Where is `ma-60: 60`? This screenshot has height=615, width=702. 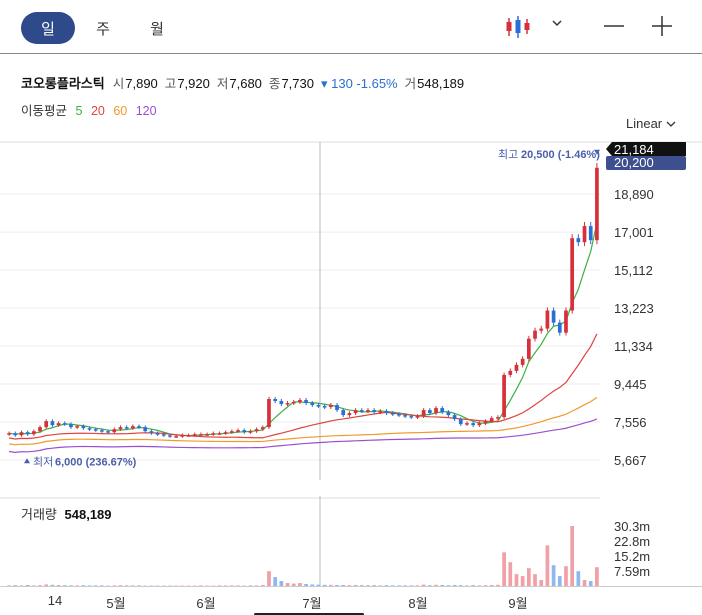 ma-60: 60 is located at coordinates (120, 111).